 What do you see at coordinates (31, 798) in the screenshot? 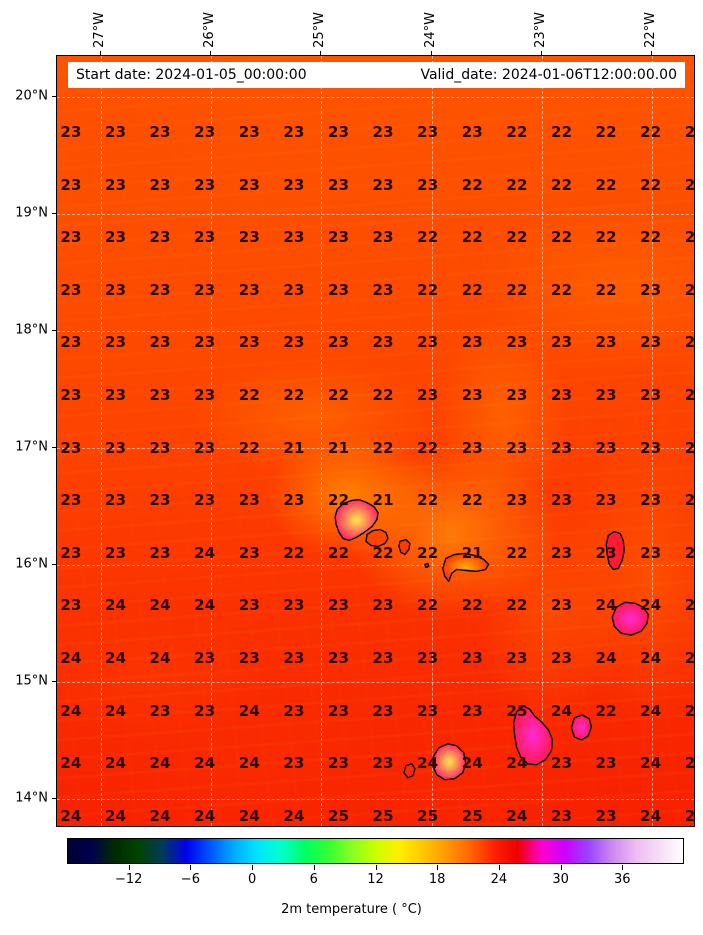
I see `latitude-tick-label: 14°N` at bounding box center [31, 798].